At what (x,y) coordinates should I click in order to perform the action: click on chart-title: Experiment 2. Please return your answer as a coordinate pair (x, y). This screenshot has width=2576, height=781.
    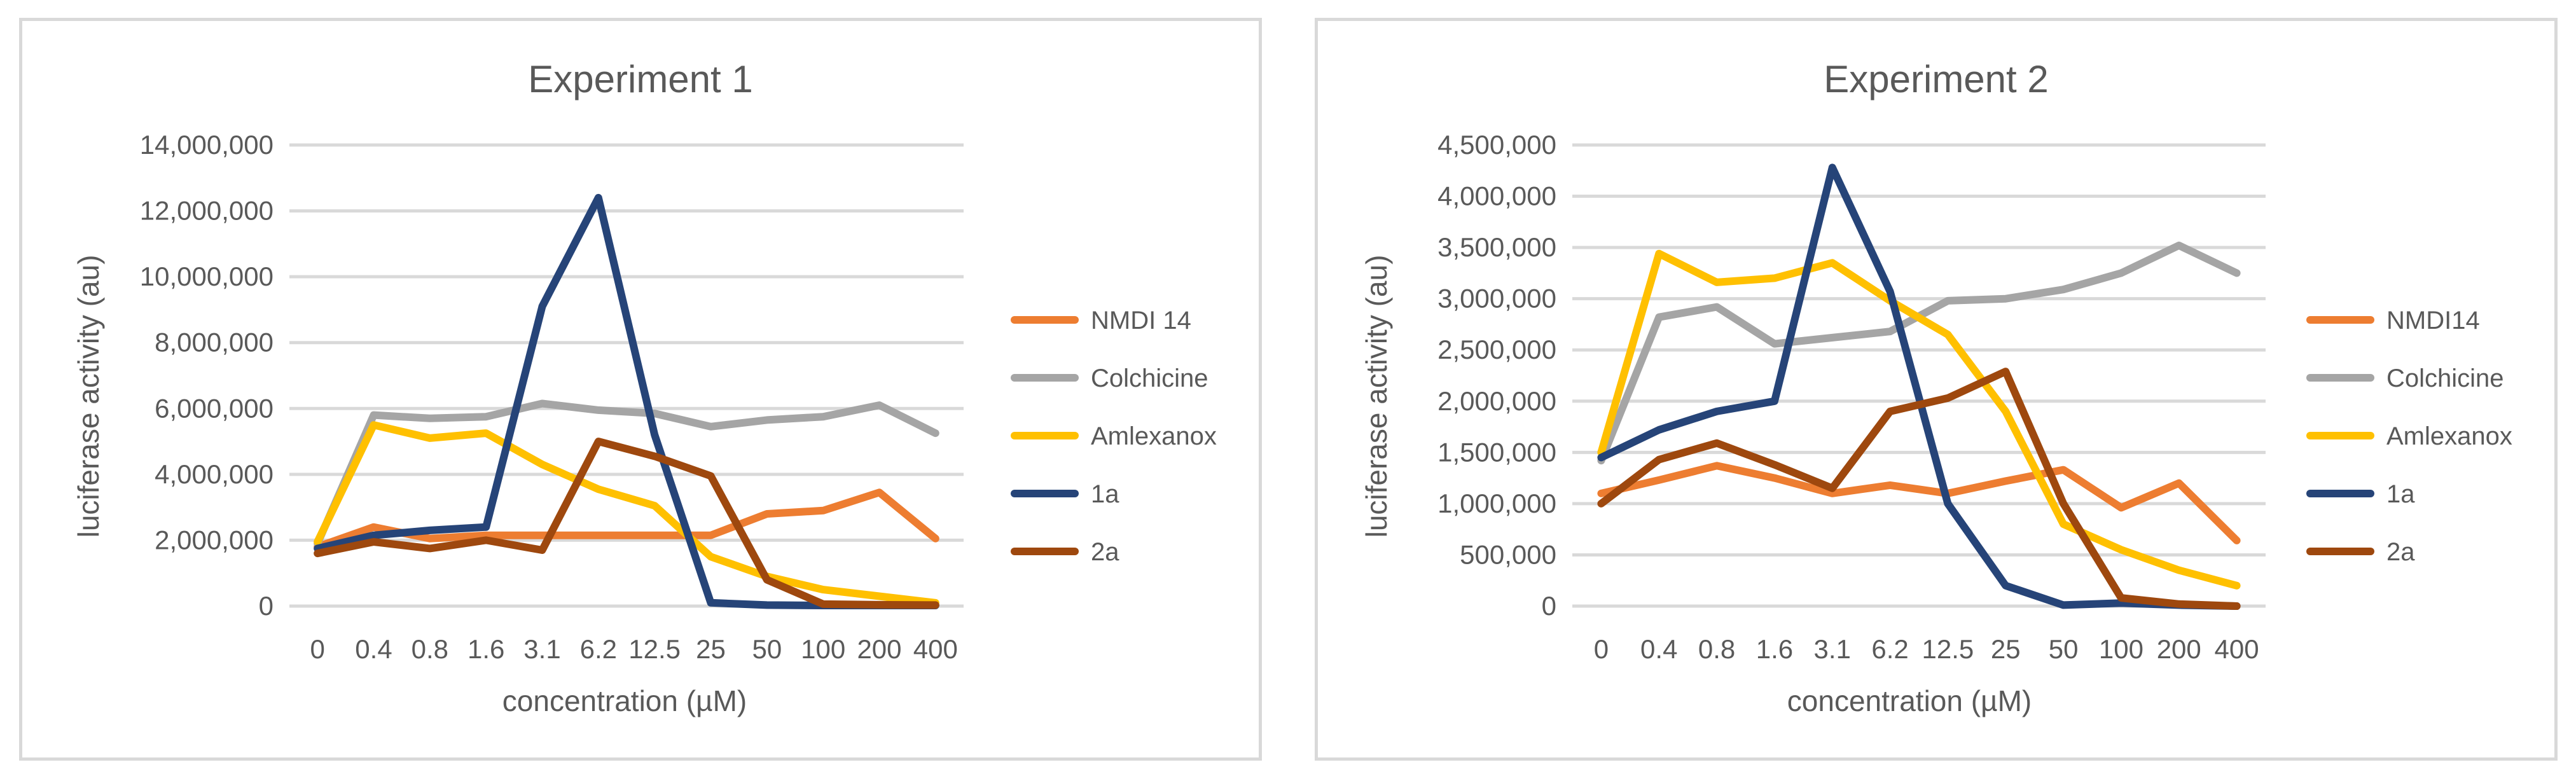
    Looking at the image, I should click on (1936, 79).